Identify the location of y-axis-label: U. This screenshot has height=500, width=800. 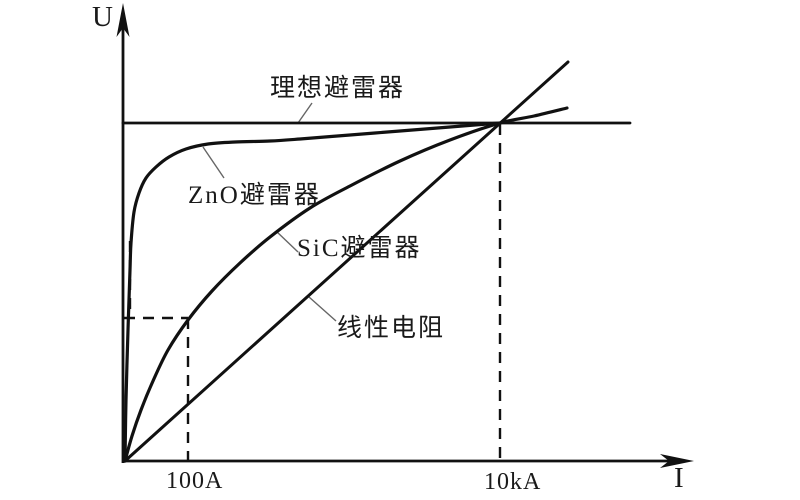
(102, 17).